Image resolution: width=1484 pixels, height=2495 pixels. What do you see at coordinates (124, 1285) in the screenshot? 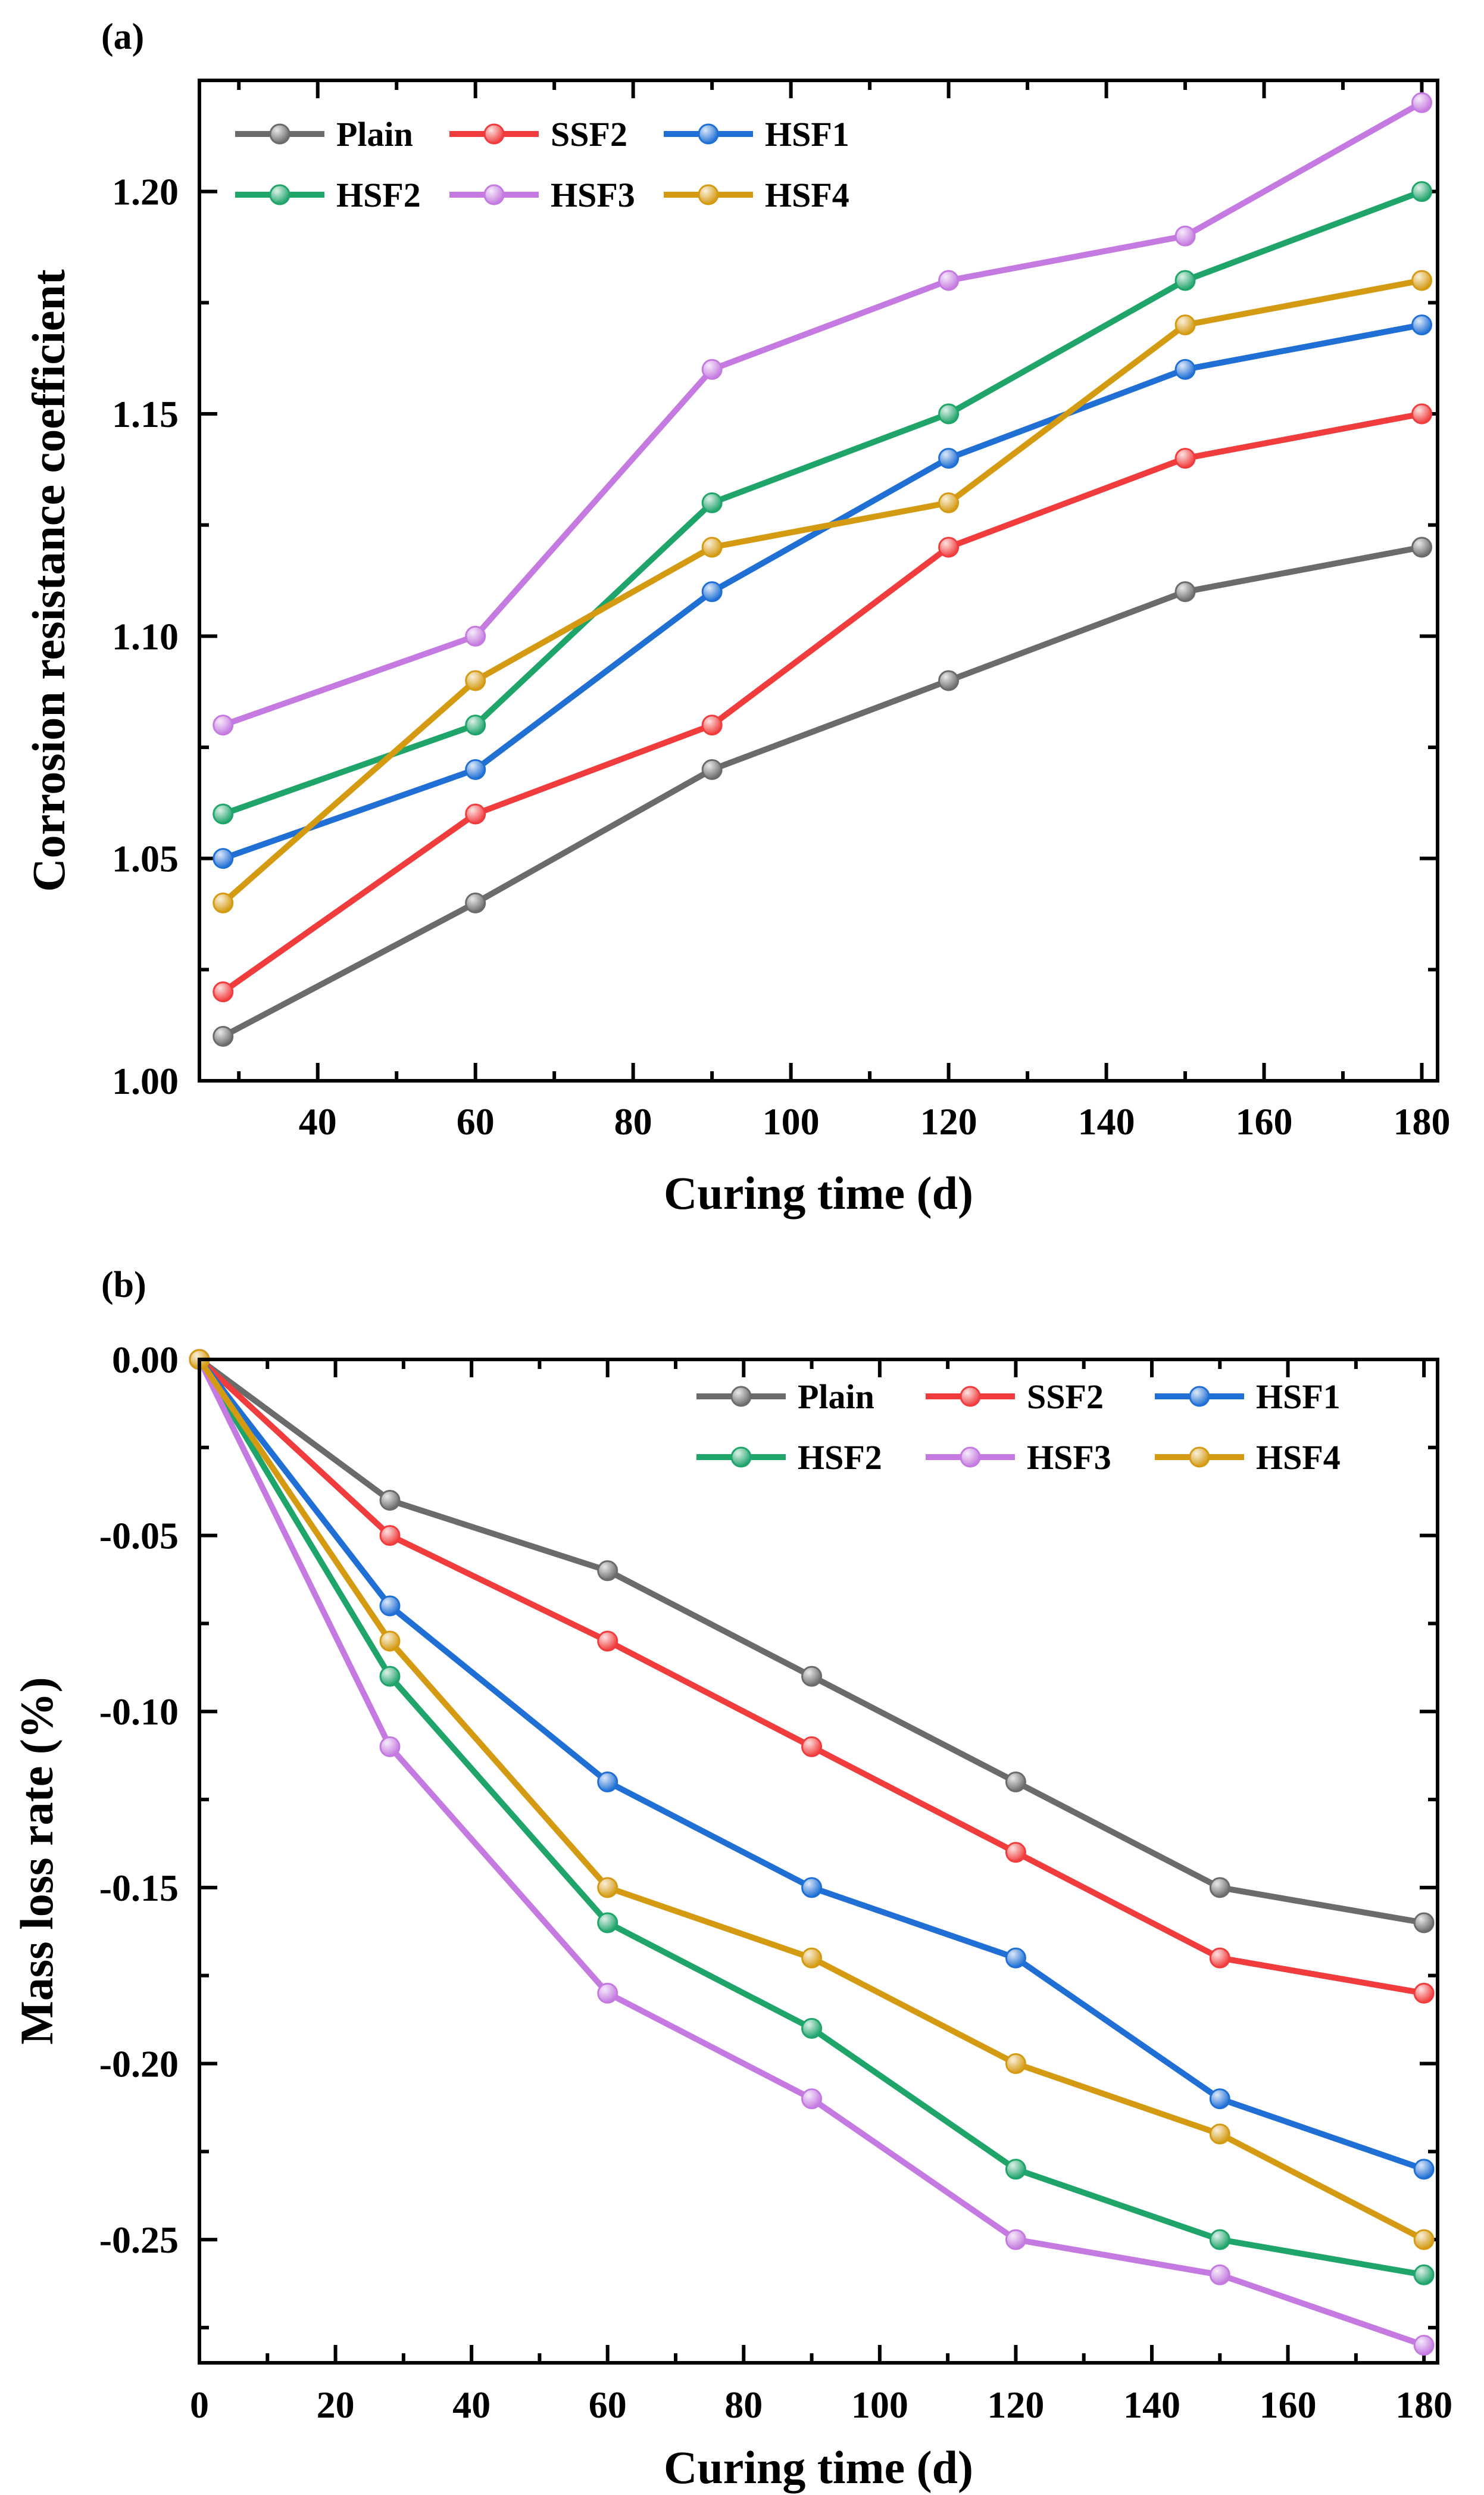
I see `panel-b-label: (b)` at bounding box center [124, 1285].